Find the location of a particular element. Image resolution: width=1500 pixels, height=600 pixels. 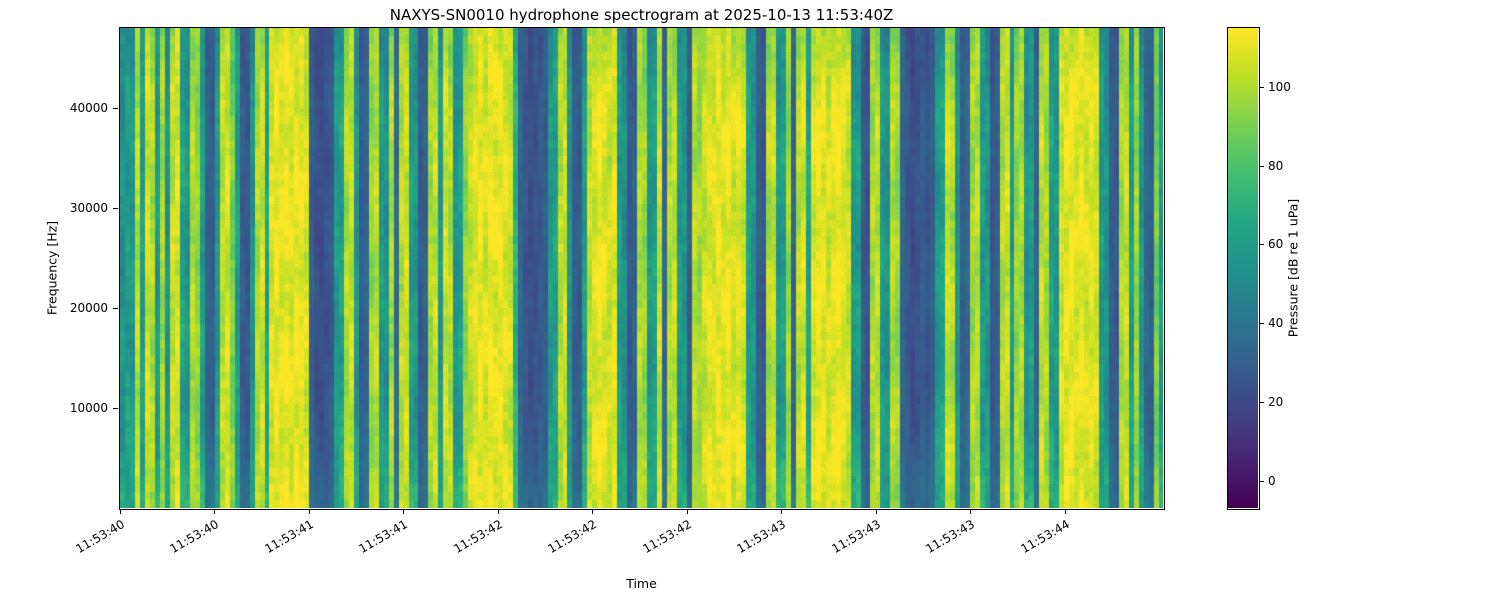

colorbar-tick-label: 40 is located at coordinates (1276, 323).